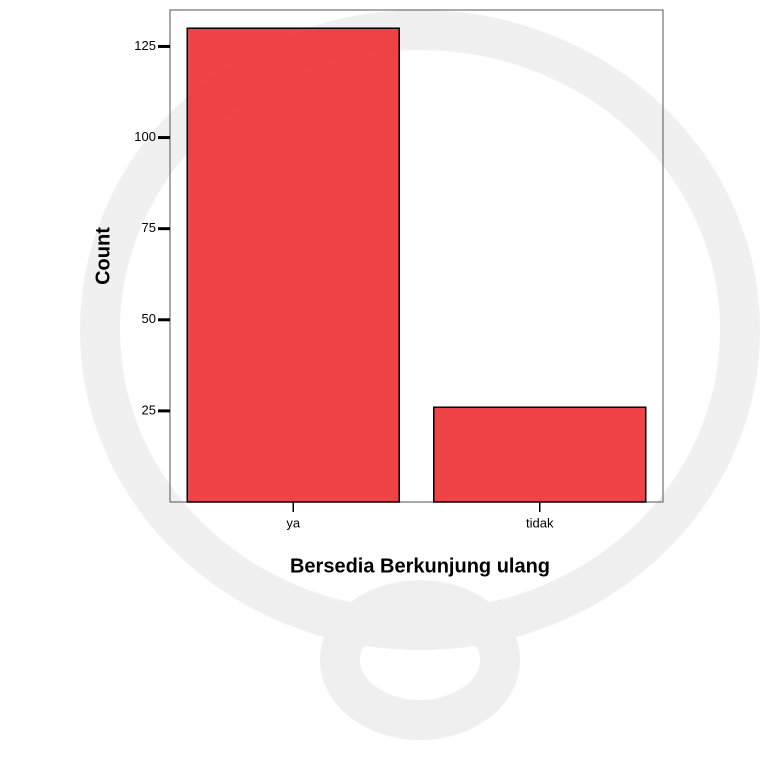 This screenshot has height=762, width=773. I want to click on y-tick-label: 50, so click(149, 318).